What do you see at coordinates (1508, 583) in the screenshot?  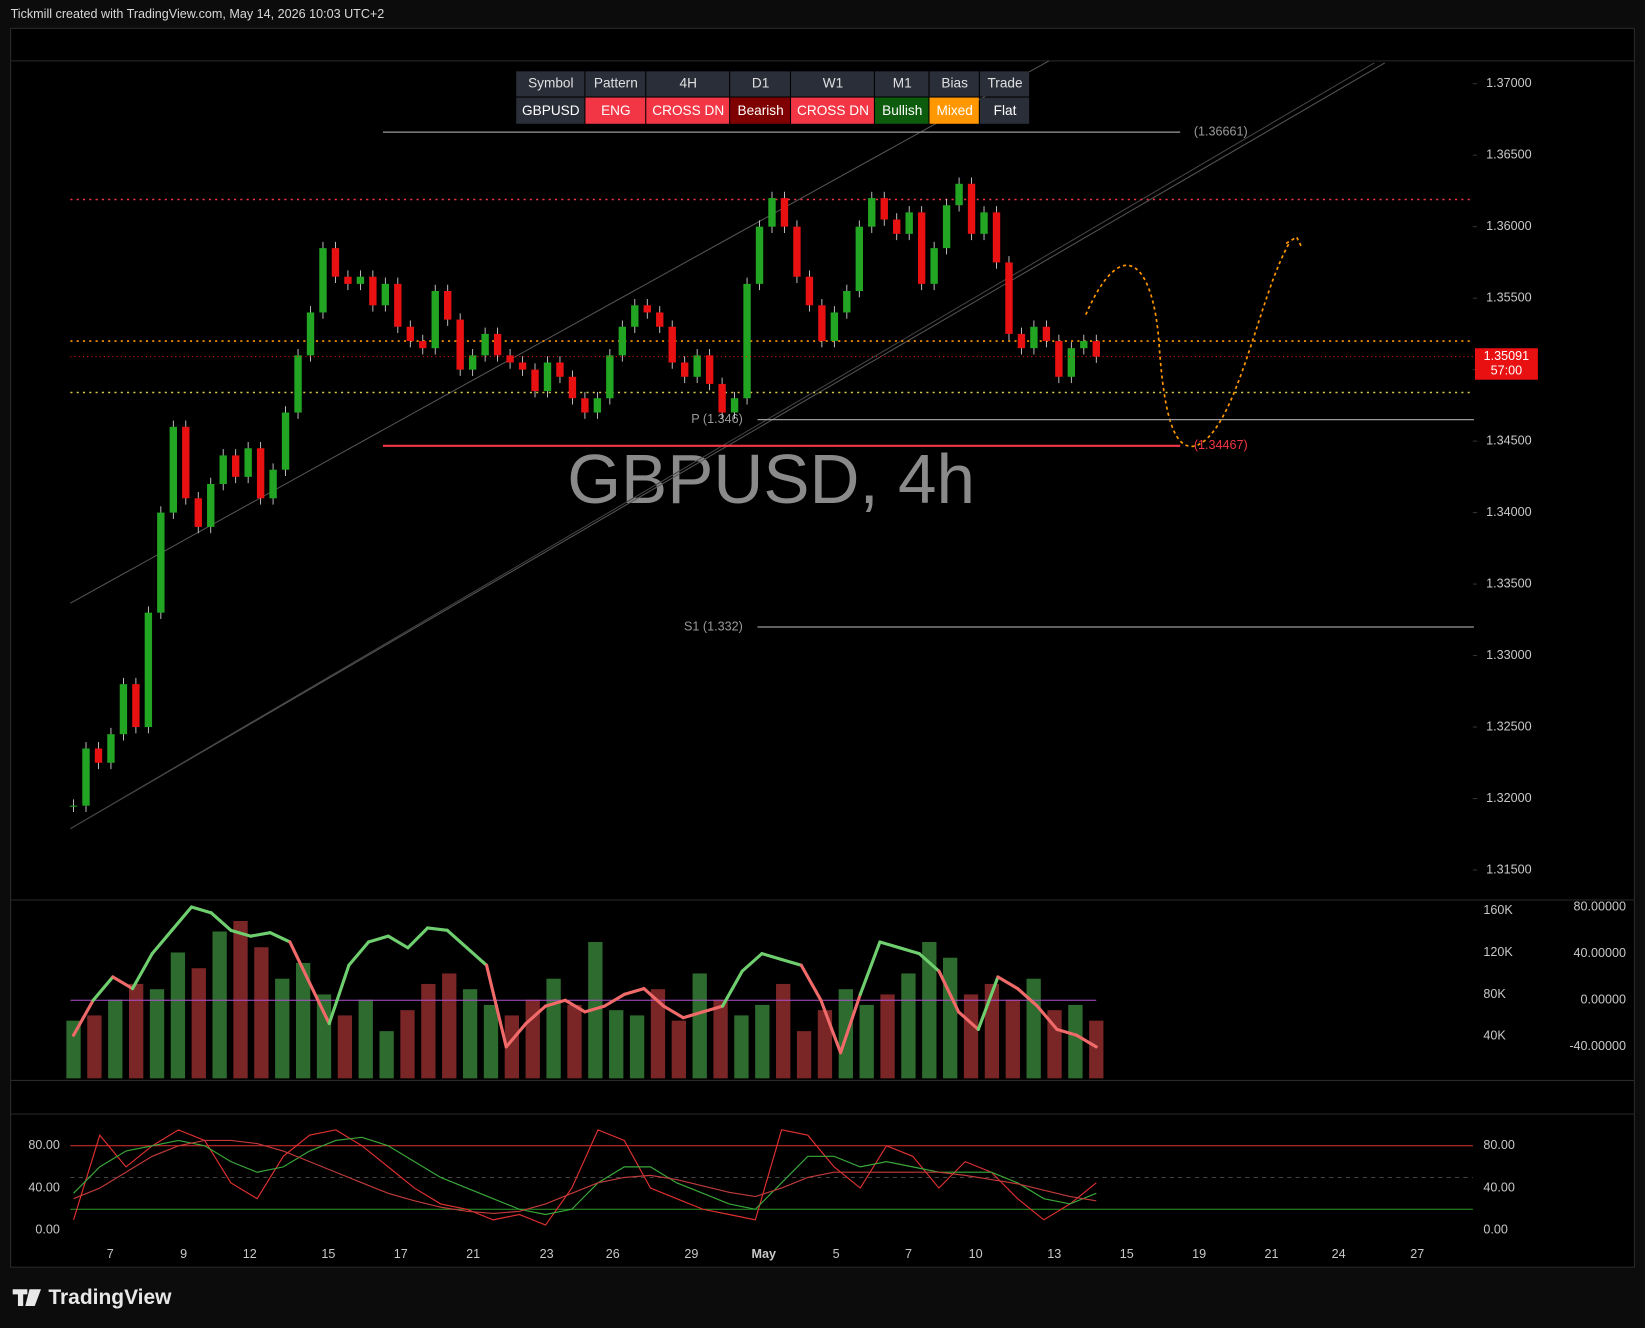 I see `y-tick-label: 1.33500` at bounding box center [1508, 583].